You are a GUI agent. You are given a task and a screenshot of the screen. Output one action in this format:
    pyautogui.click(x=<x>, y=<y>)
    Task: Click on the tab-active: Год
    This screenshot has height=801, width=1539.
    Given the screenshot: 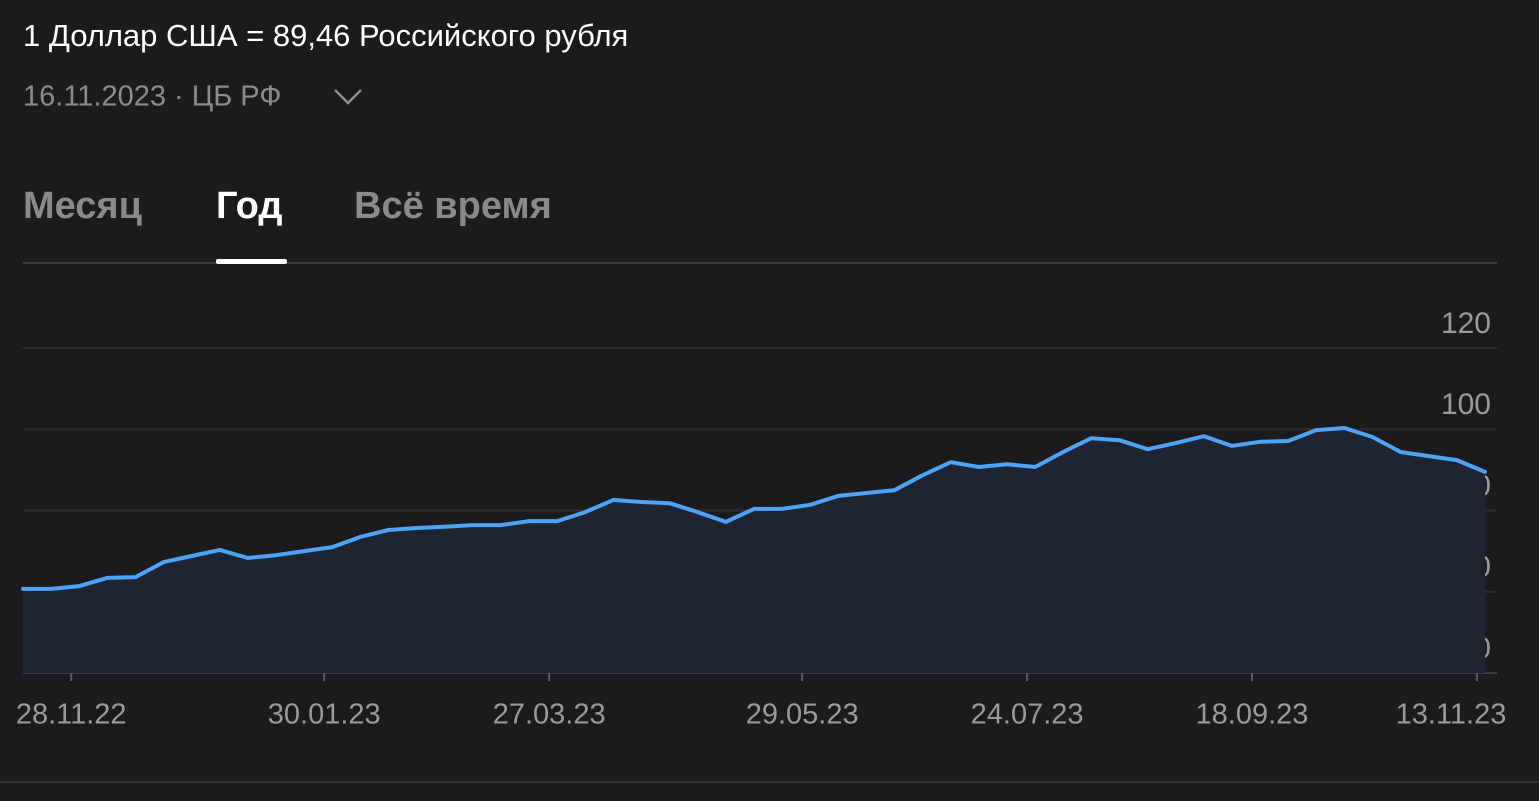 What is the action you would take?
    pyautogui.click(x=249, y=206)
    